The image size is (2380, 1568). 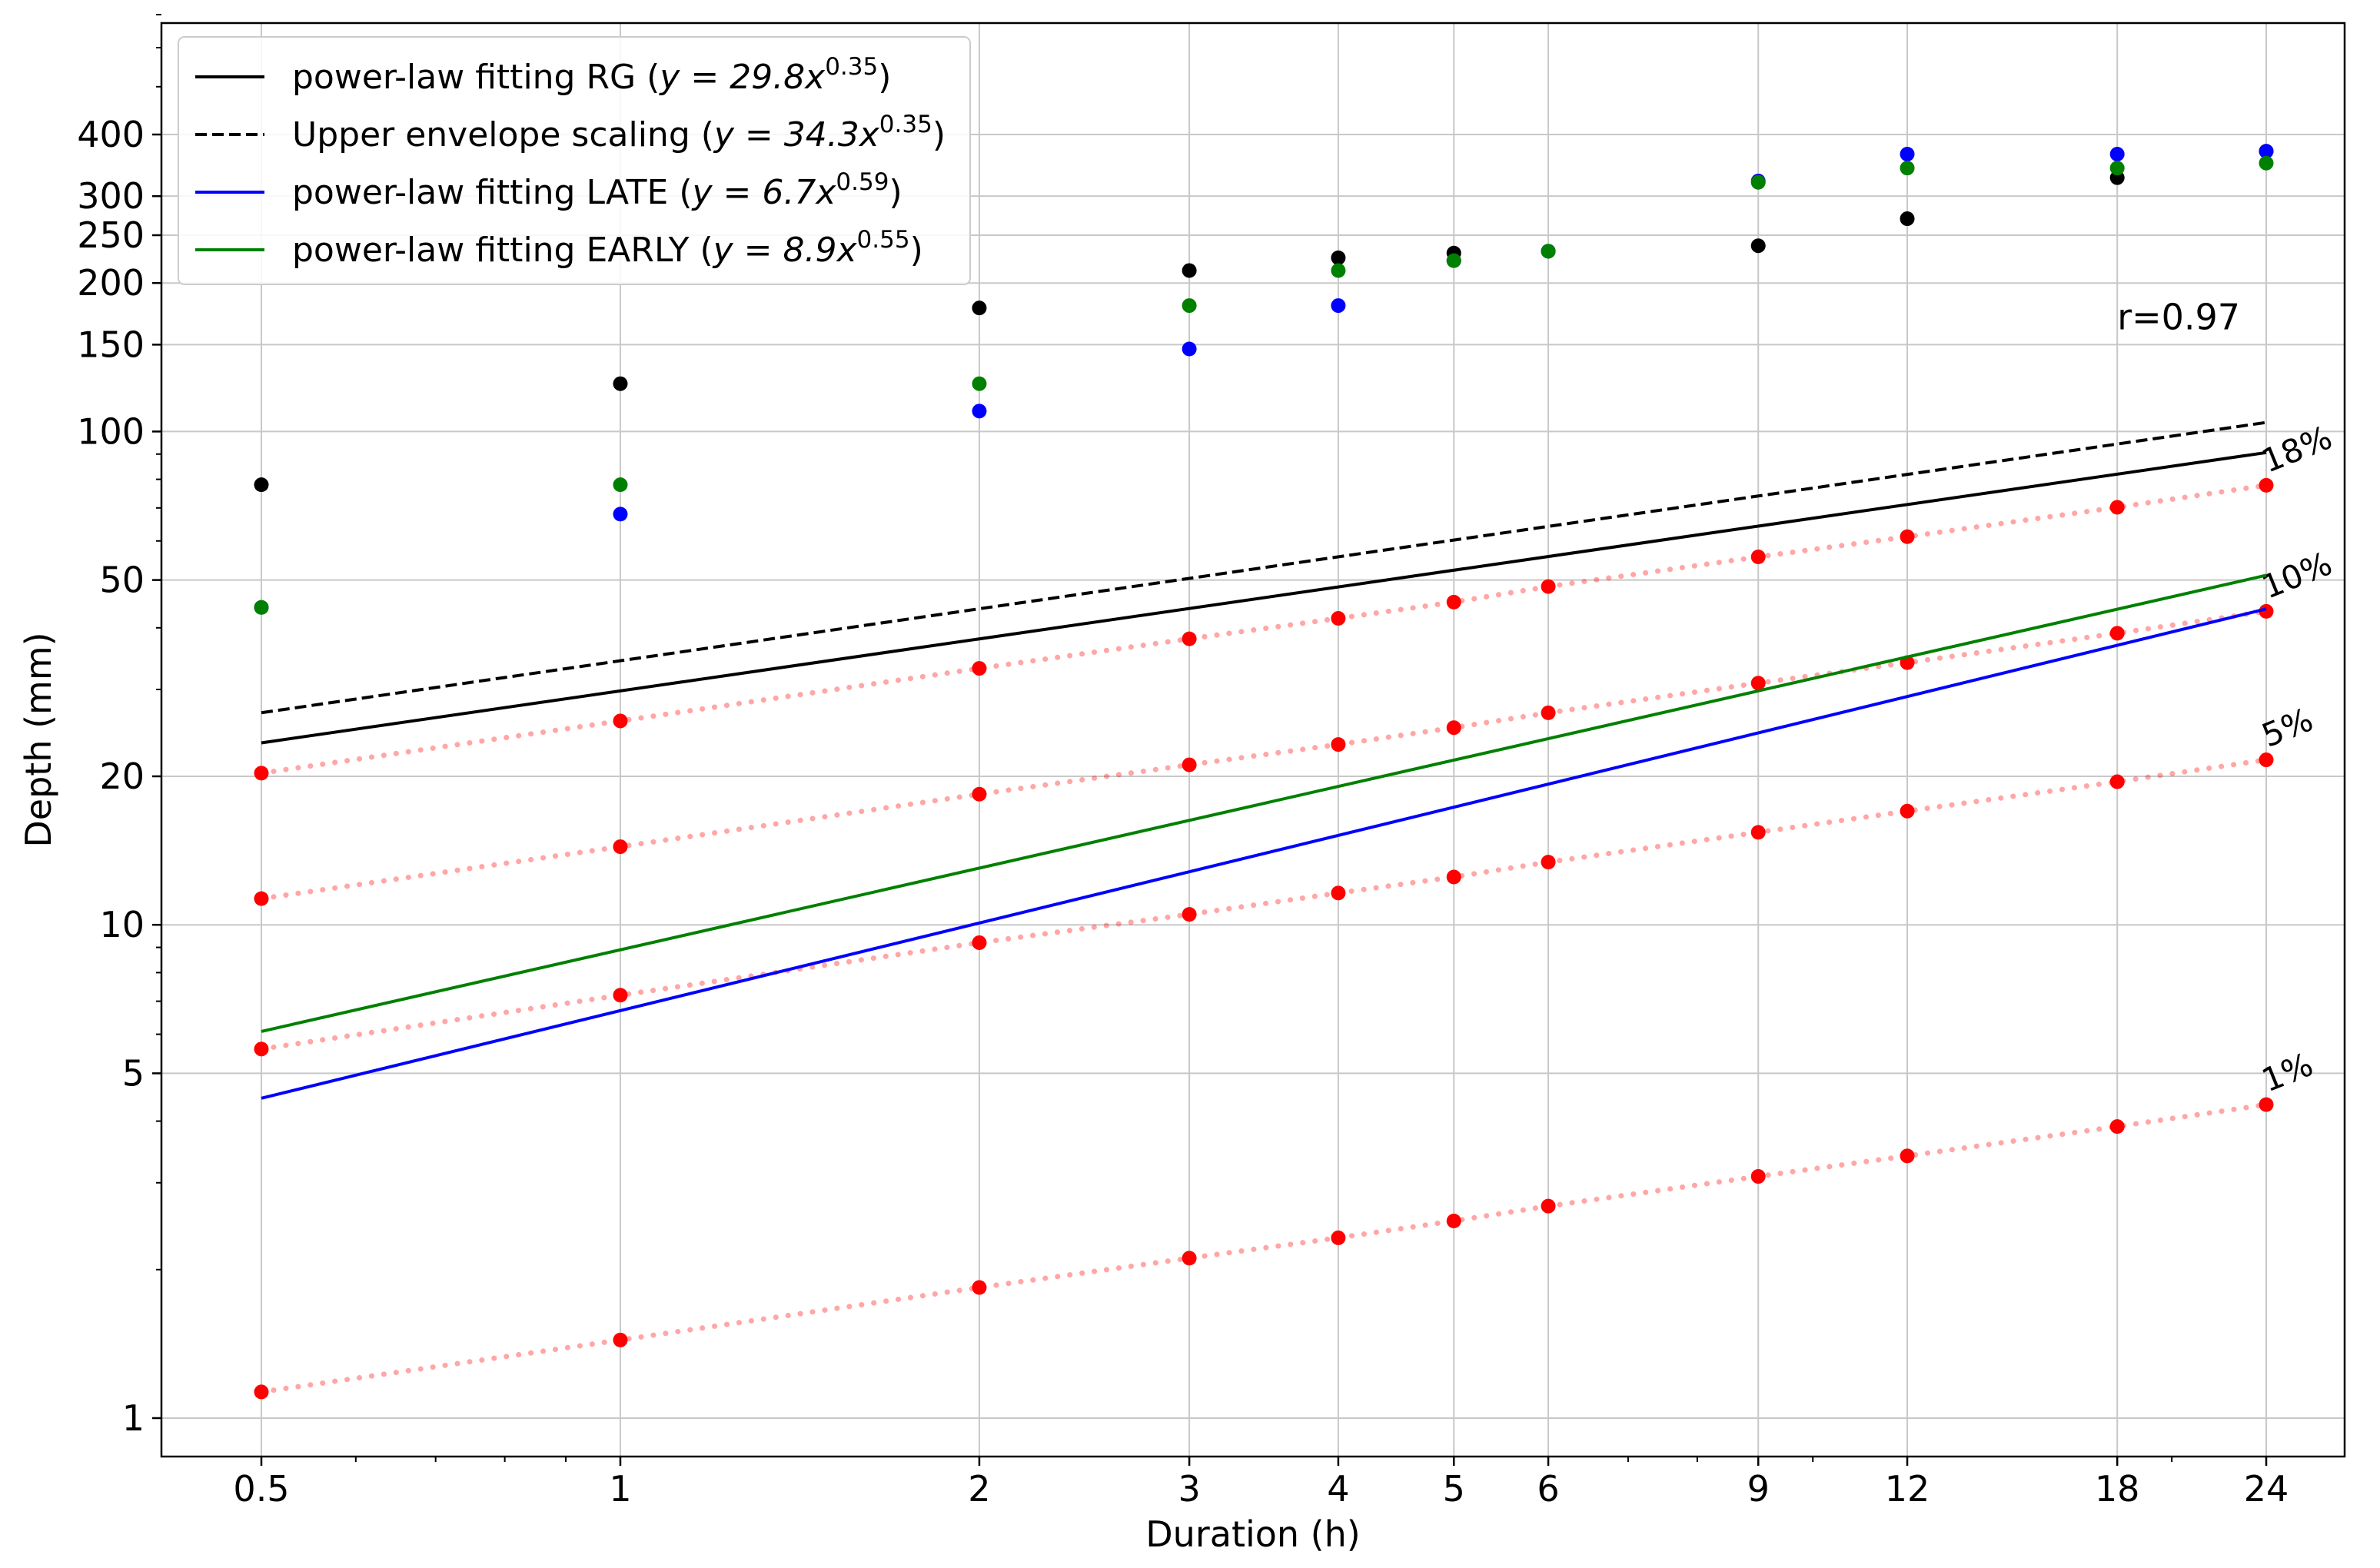 I want to click on legend-label: power-law fitting EARLY (y = 8.9x0.55), so click(x=607, y=248).